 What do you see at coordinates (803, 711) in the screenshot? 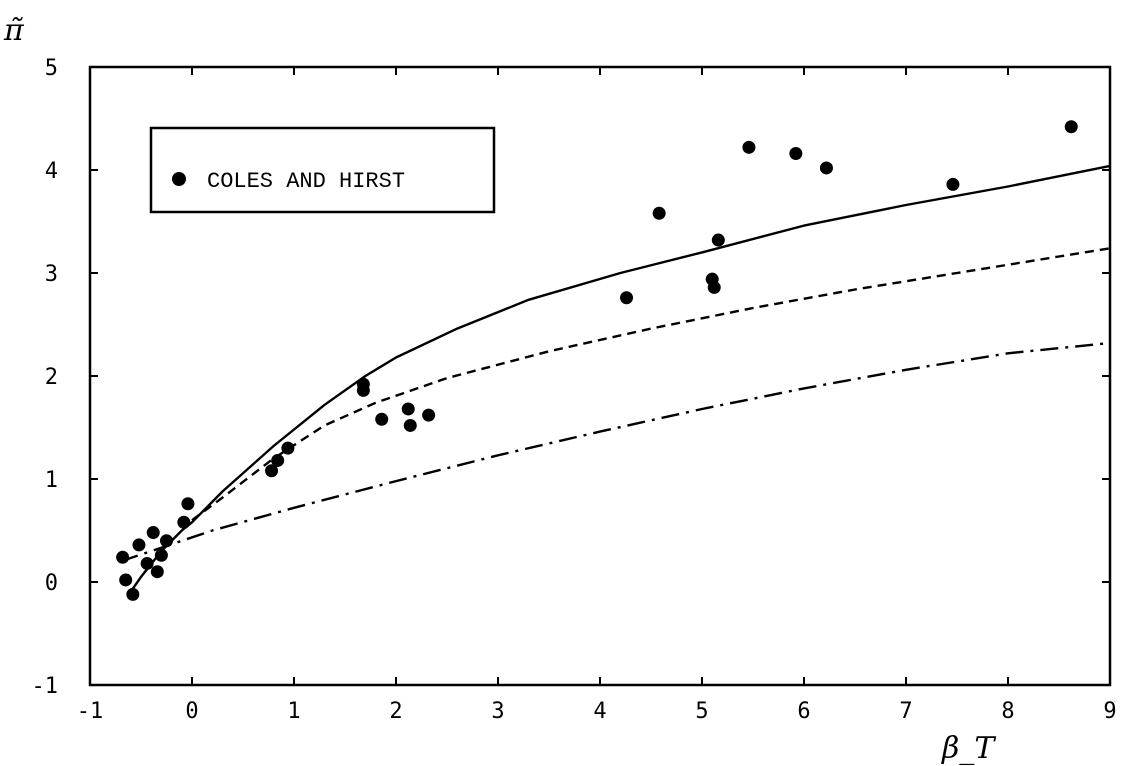
I see `x-tick-label: 6` at bounding box center [803, 711].